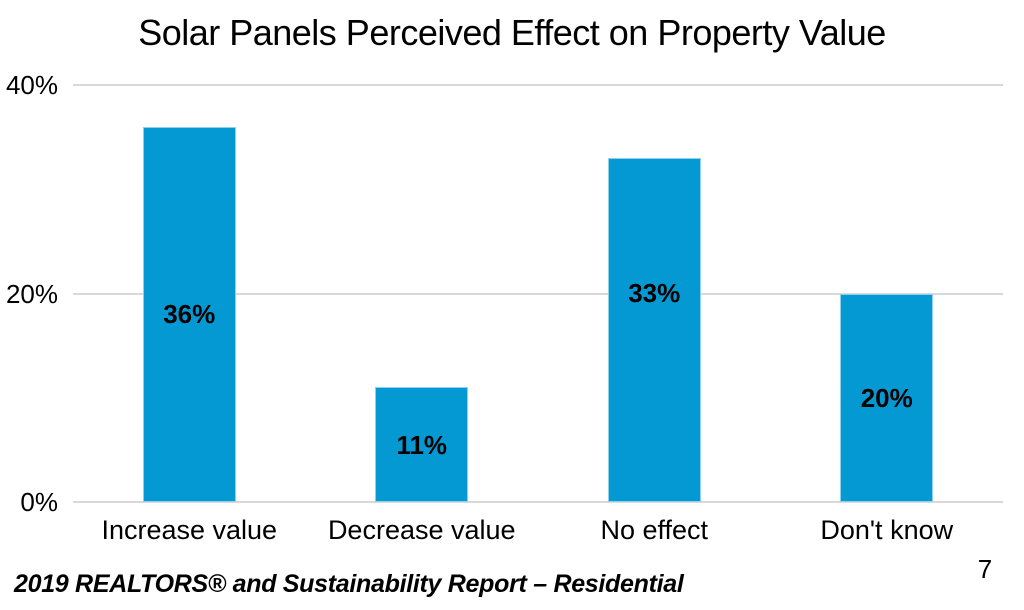  What do you see at coordinates (39, 502) in the screenshot?
I see `y-axis-tick-label: 0%` at bounding box center [39, 502].